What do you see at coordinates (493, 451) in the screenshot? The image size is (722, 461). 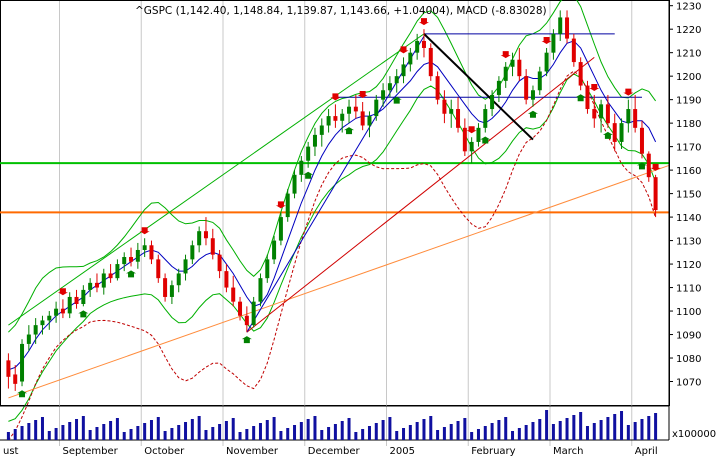 I see `month-label: February` at bounding box center [493, 451].